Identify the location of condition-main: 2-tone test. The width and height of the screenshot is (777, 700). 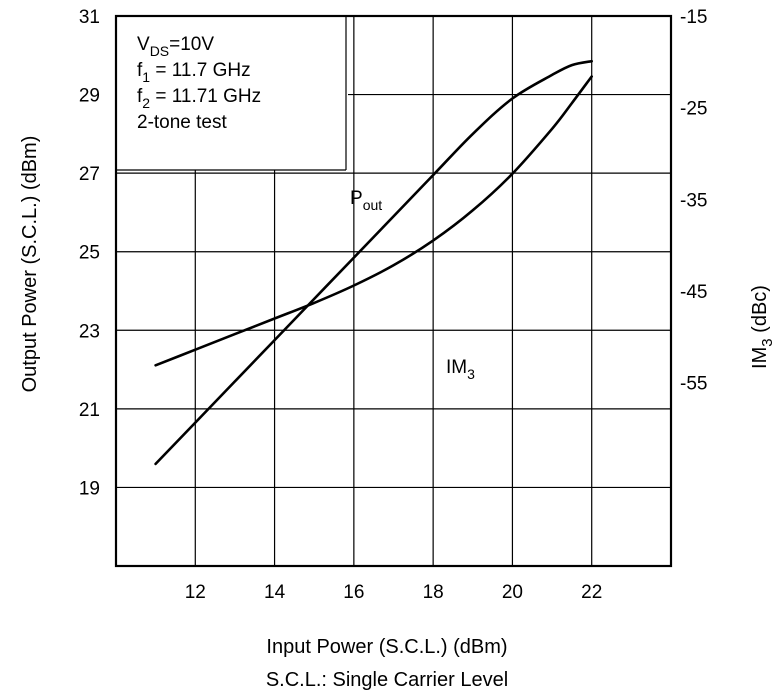
(182, 122).